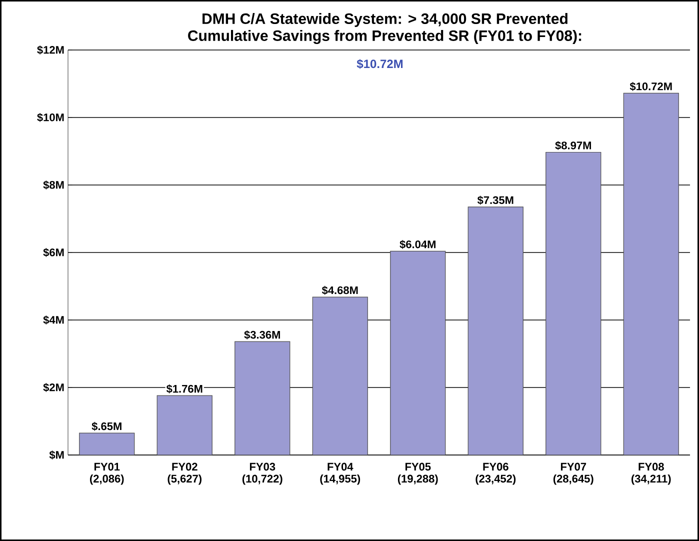 The image size is (699, 541). What do you see at coordinates (340, 290) in the screenshot?
I see `data-label: $4.68M` at bounding box center [340, 290].